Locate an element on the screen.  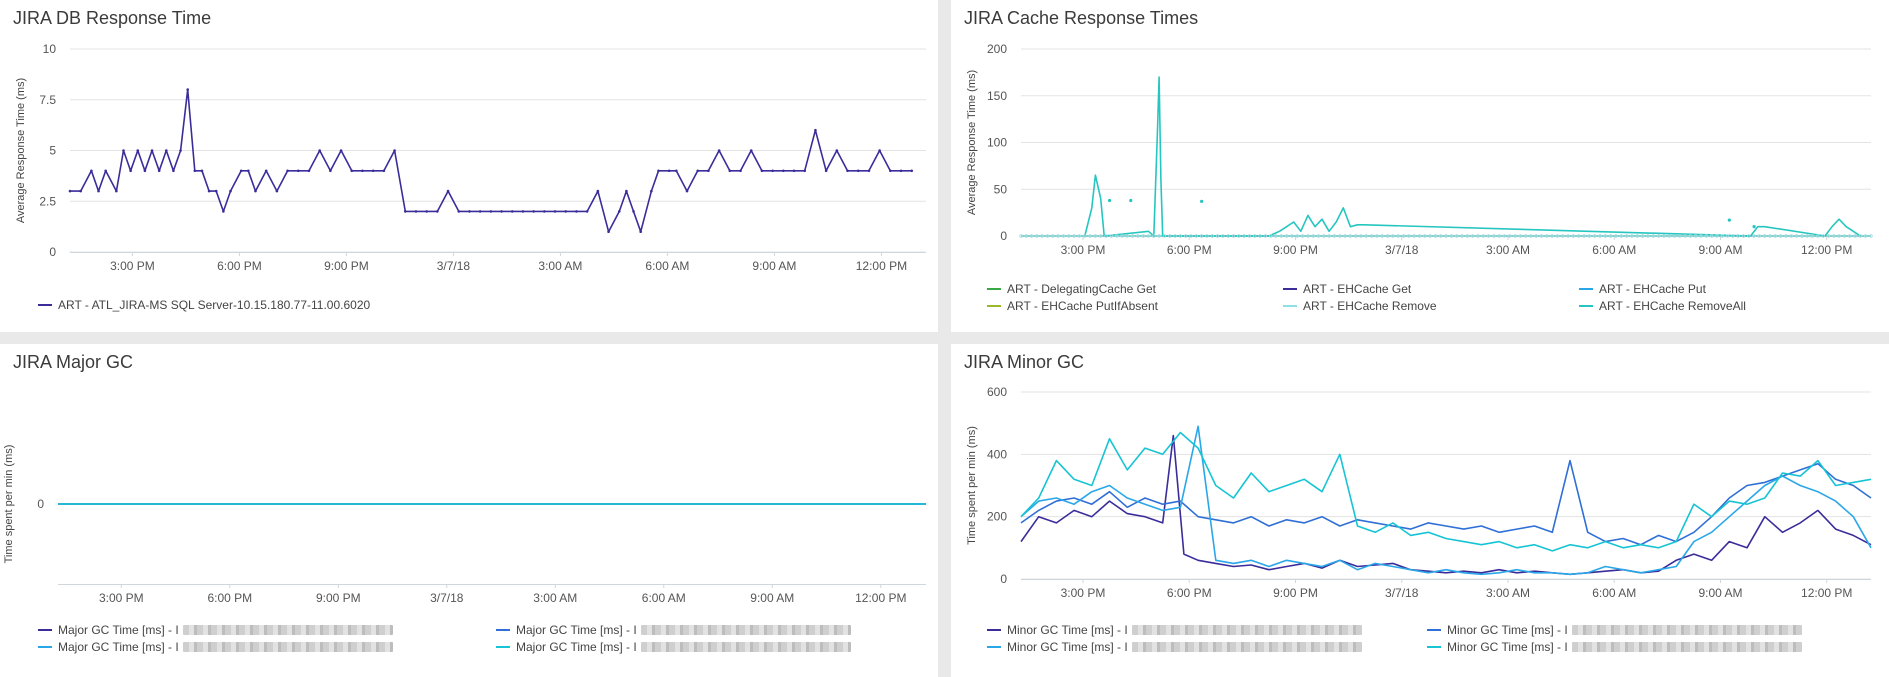
legend-item: ART - EHCache PutIfAbsent is located at coordinates (1072, 306).